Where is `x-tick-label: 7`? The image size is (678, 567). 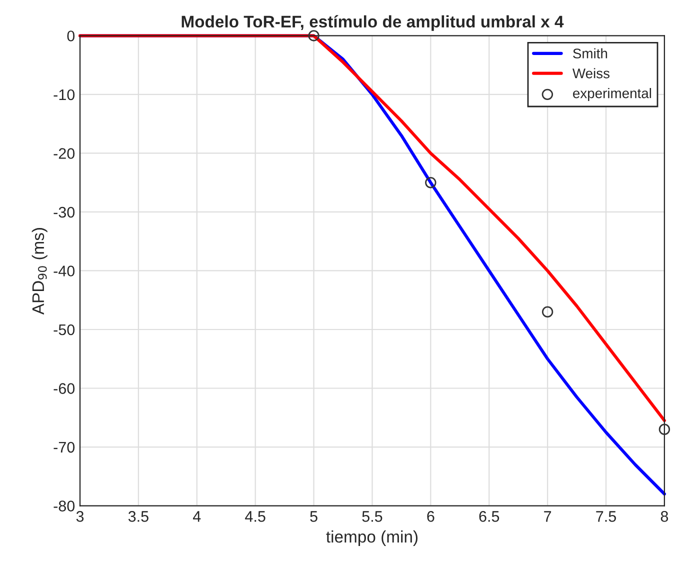 x-tick-label: 7 is located at coordinates (548, 516).